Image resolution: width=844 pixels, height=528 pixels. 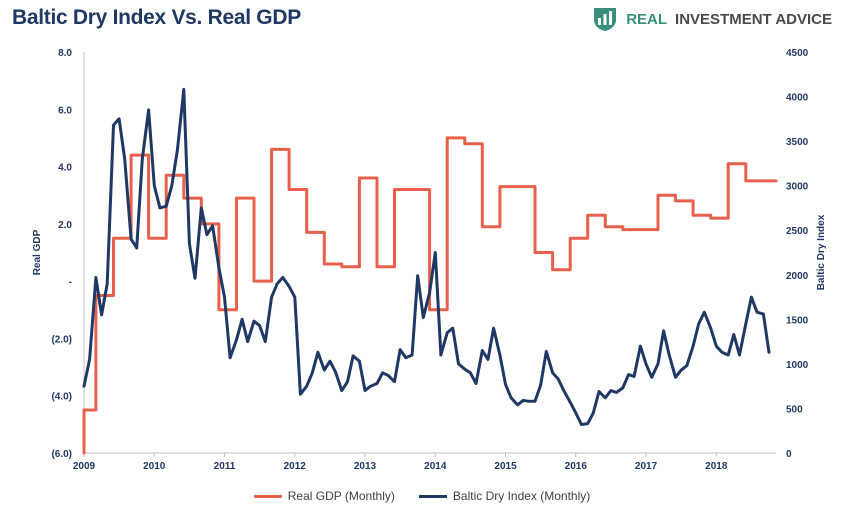 I want to click on y-tick-label-left: 4.0, so click(x=65, y=168).